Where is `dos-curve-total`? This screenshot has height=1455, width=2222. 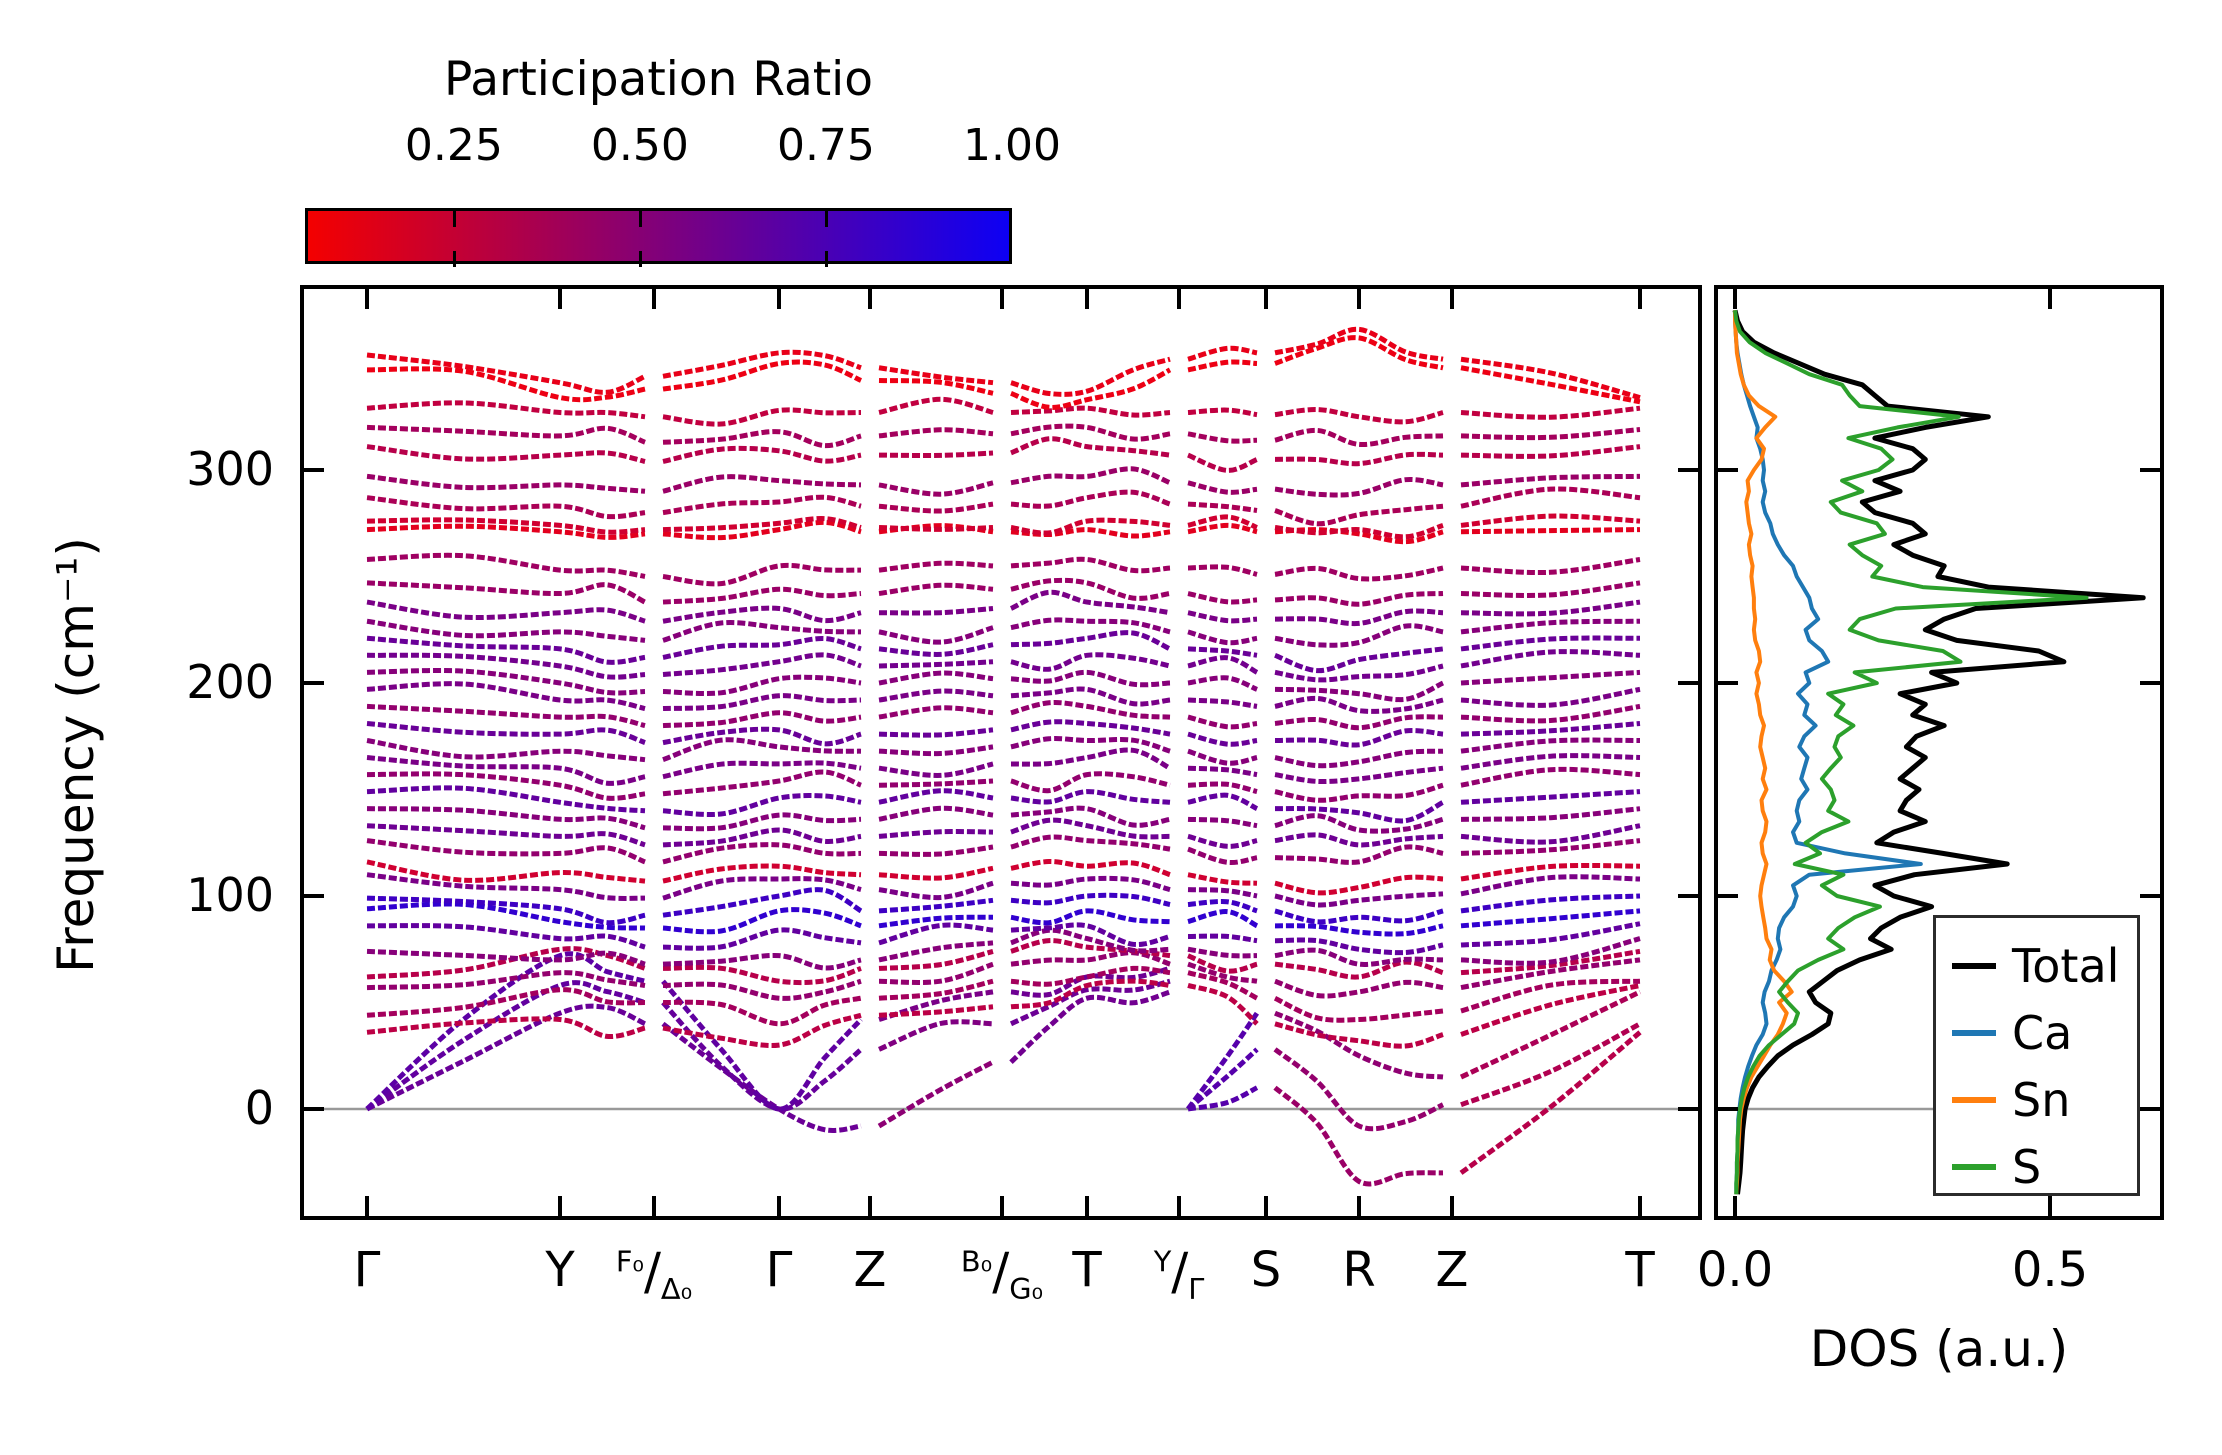
dos-curve-total is located at coordinates (1939, 752).